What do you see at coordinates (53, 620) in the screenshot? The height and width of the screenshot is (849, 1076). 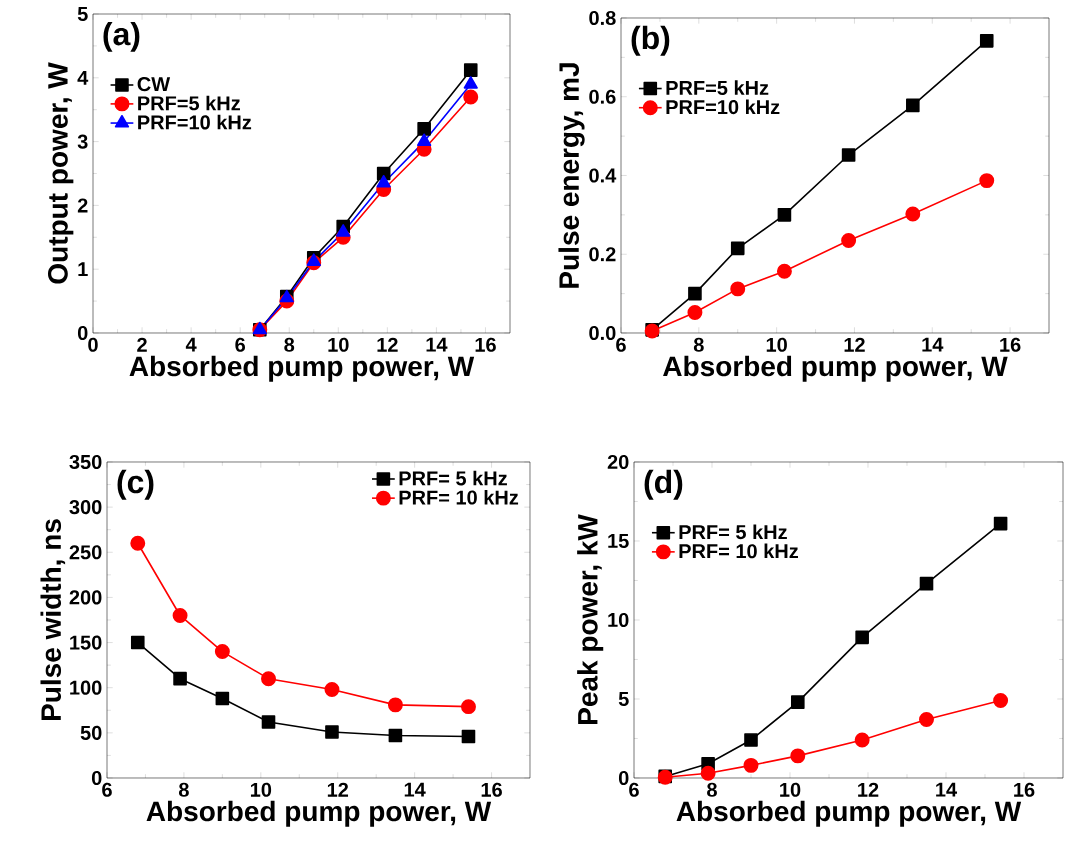 I see `y-axis-title: Pulse width, ns` at bounding box center [53, 620].